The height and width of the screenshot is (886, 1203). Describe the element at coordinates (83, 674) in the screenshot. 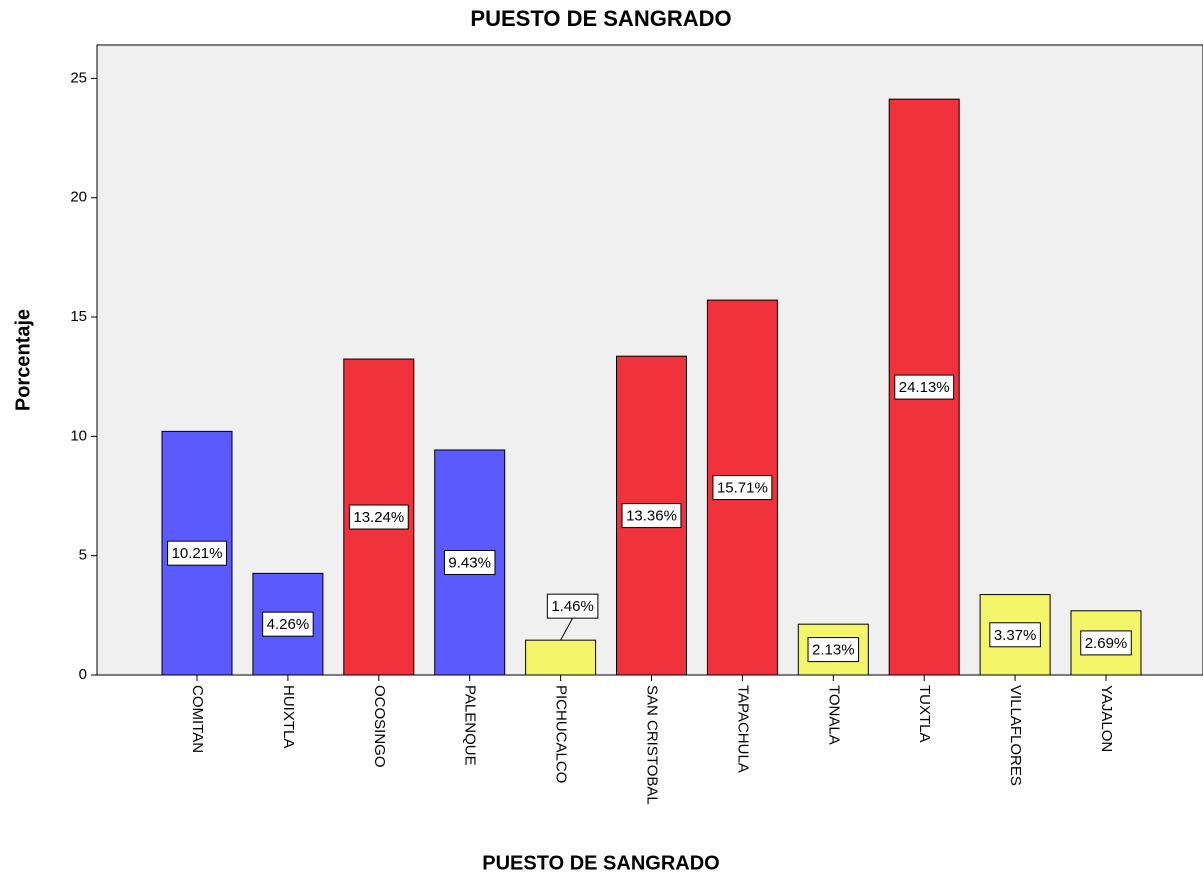

I see `y-tick-label: 0` at that location.